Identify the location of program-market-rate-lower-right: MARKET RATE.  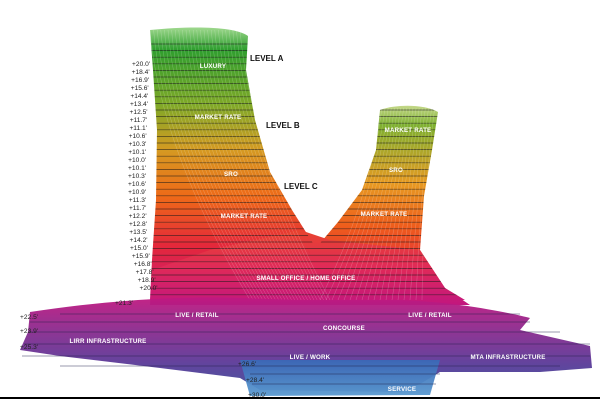
(384, 214).